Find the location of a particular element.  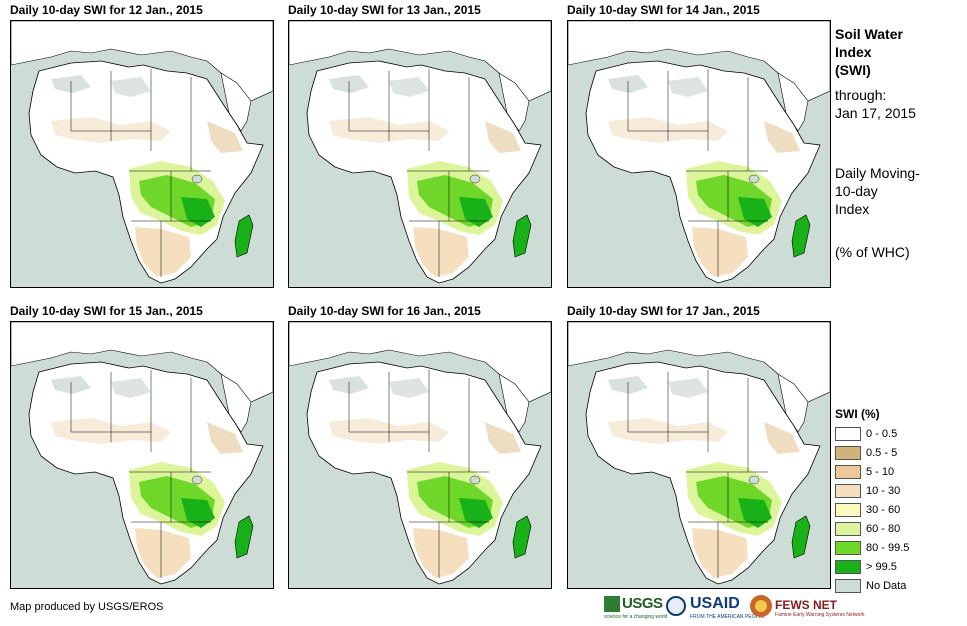

legend-title: SWI (%) is located at coordinates (857, 414).